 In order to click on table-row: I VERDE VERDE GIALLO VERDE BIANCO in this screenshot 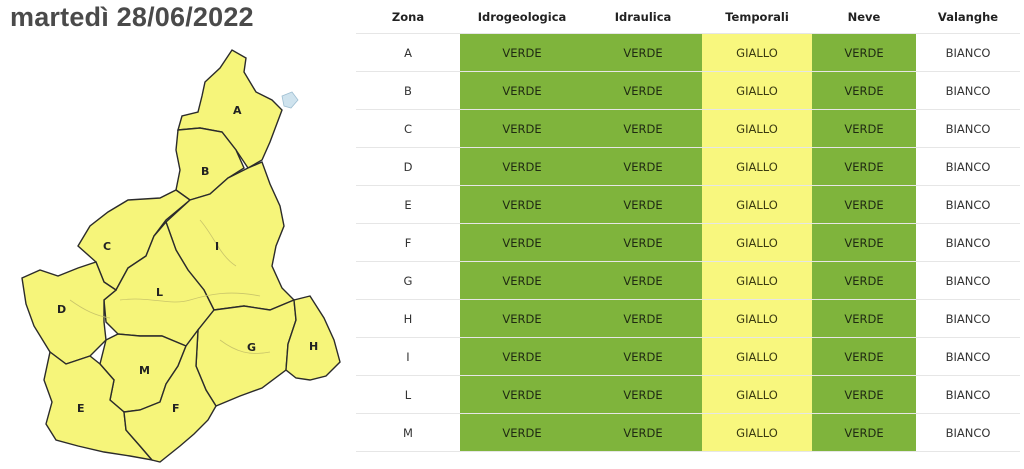, I will do `click(688, 356)`.